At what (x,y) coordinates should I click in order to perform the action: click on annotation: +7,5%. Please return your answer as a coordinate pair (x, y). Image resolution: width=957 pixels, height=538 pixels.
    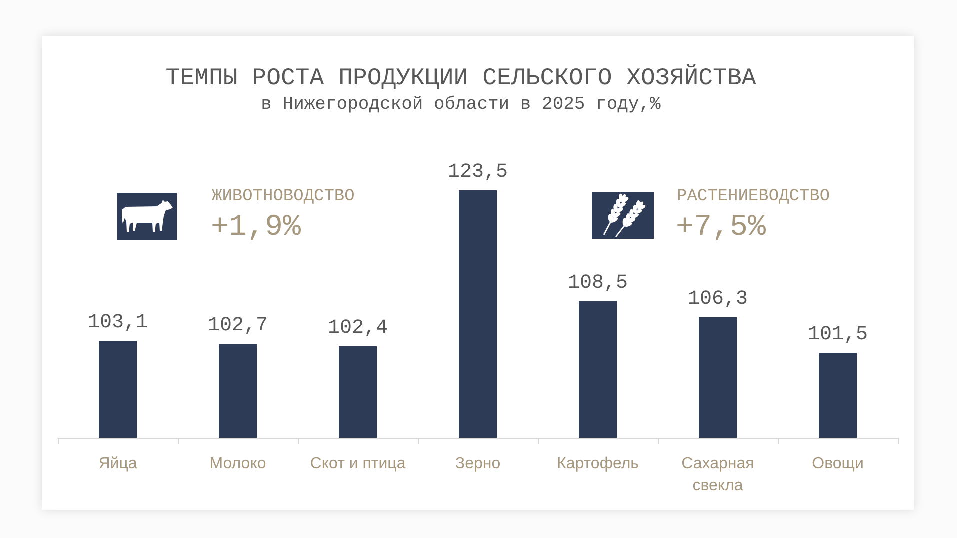
    Looking at the image, I should click on (722, 228).